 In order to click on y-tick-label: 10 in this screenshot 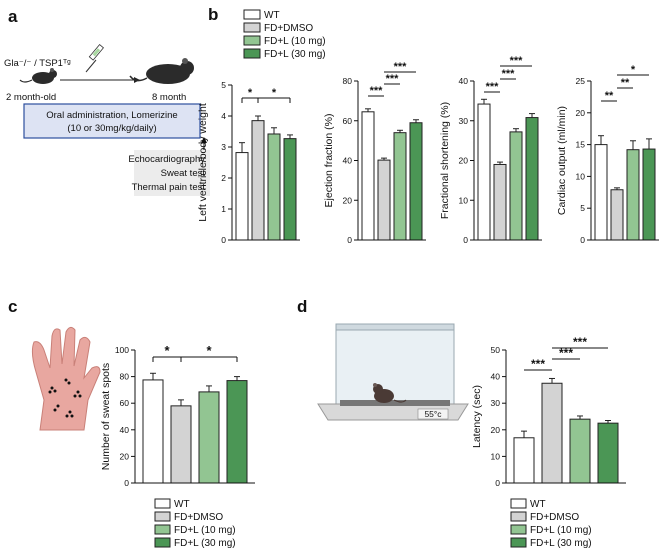, I will do `click(464, 200)`.